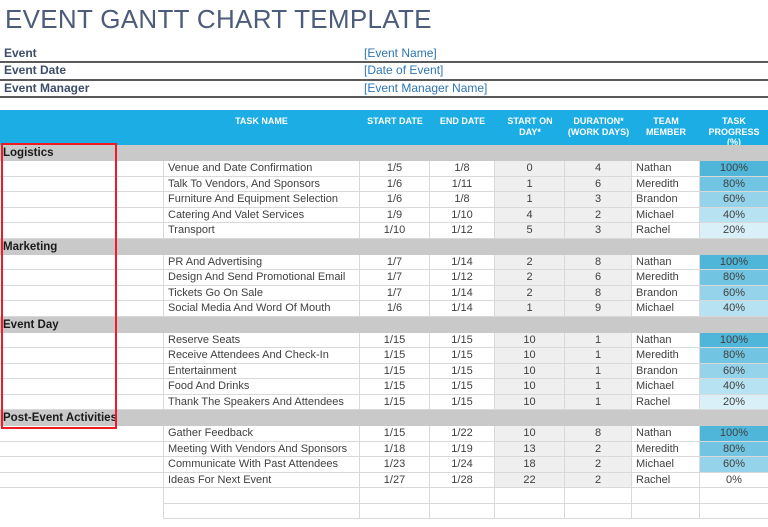  Describe the element at coordinates (734, 434) in the screenshot. I see `task-progress-cell: 100%` at that location.